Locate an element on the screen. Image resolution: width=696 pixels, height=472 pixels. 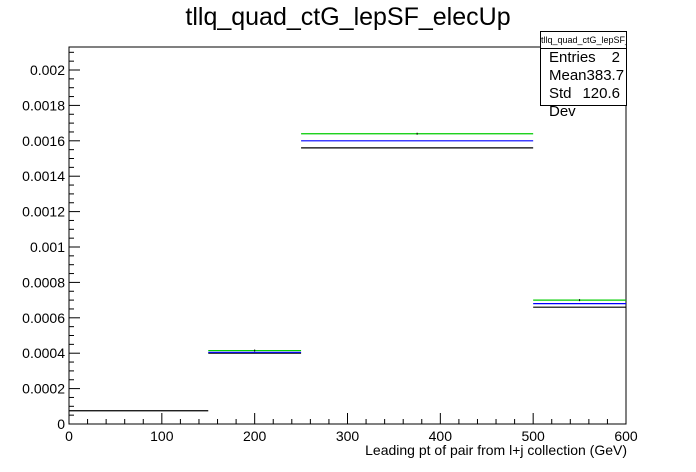
y-tick-label: 0.0018 is located at coordinates (43, 105).